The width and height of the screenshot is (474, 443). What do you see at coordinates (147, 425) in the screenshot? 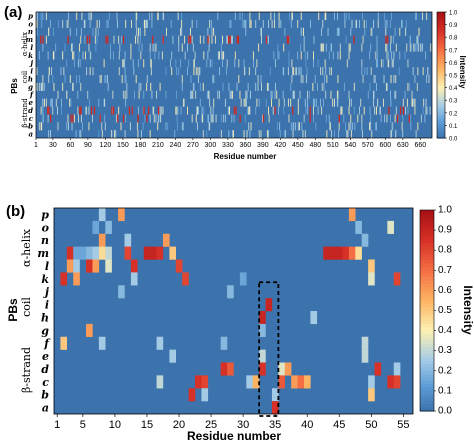
I see `panel-b-xtick-label: 15` at bounding box center [147, 425].